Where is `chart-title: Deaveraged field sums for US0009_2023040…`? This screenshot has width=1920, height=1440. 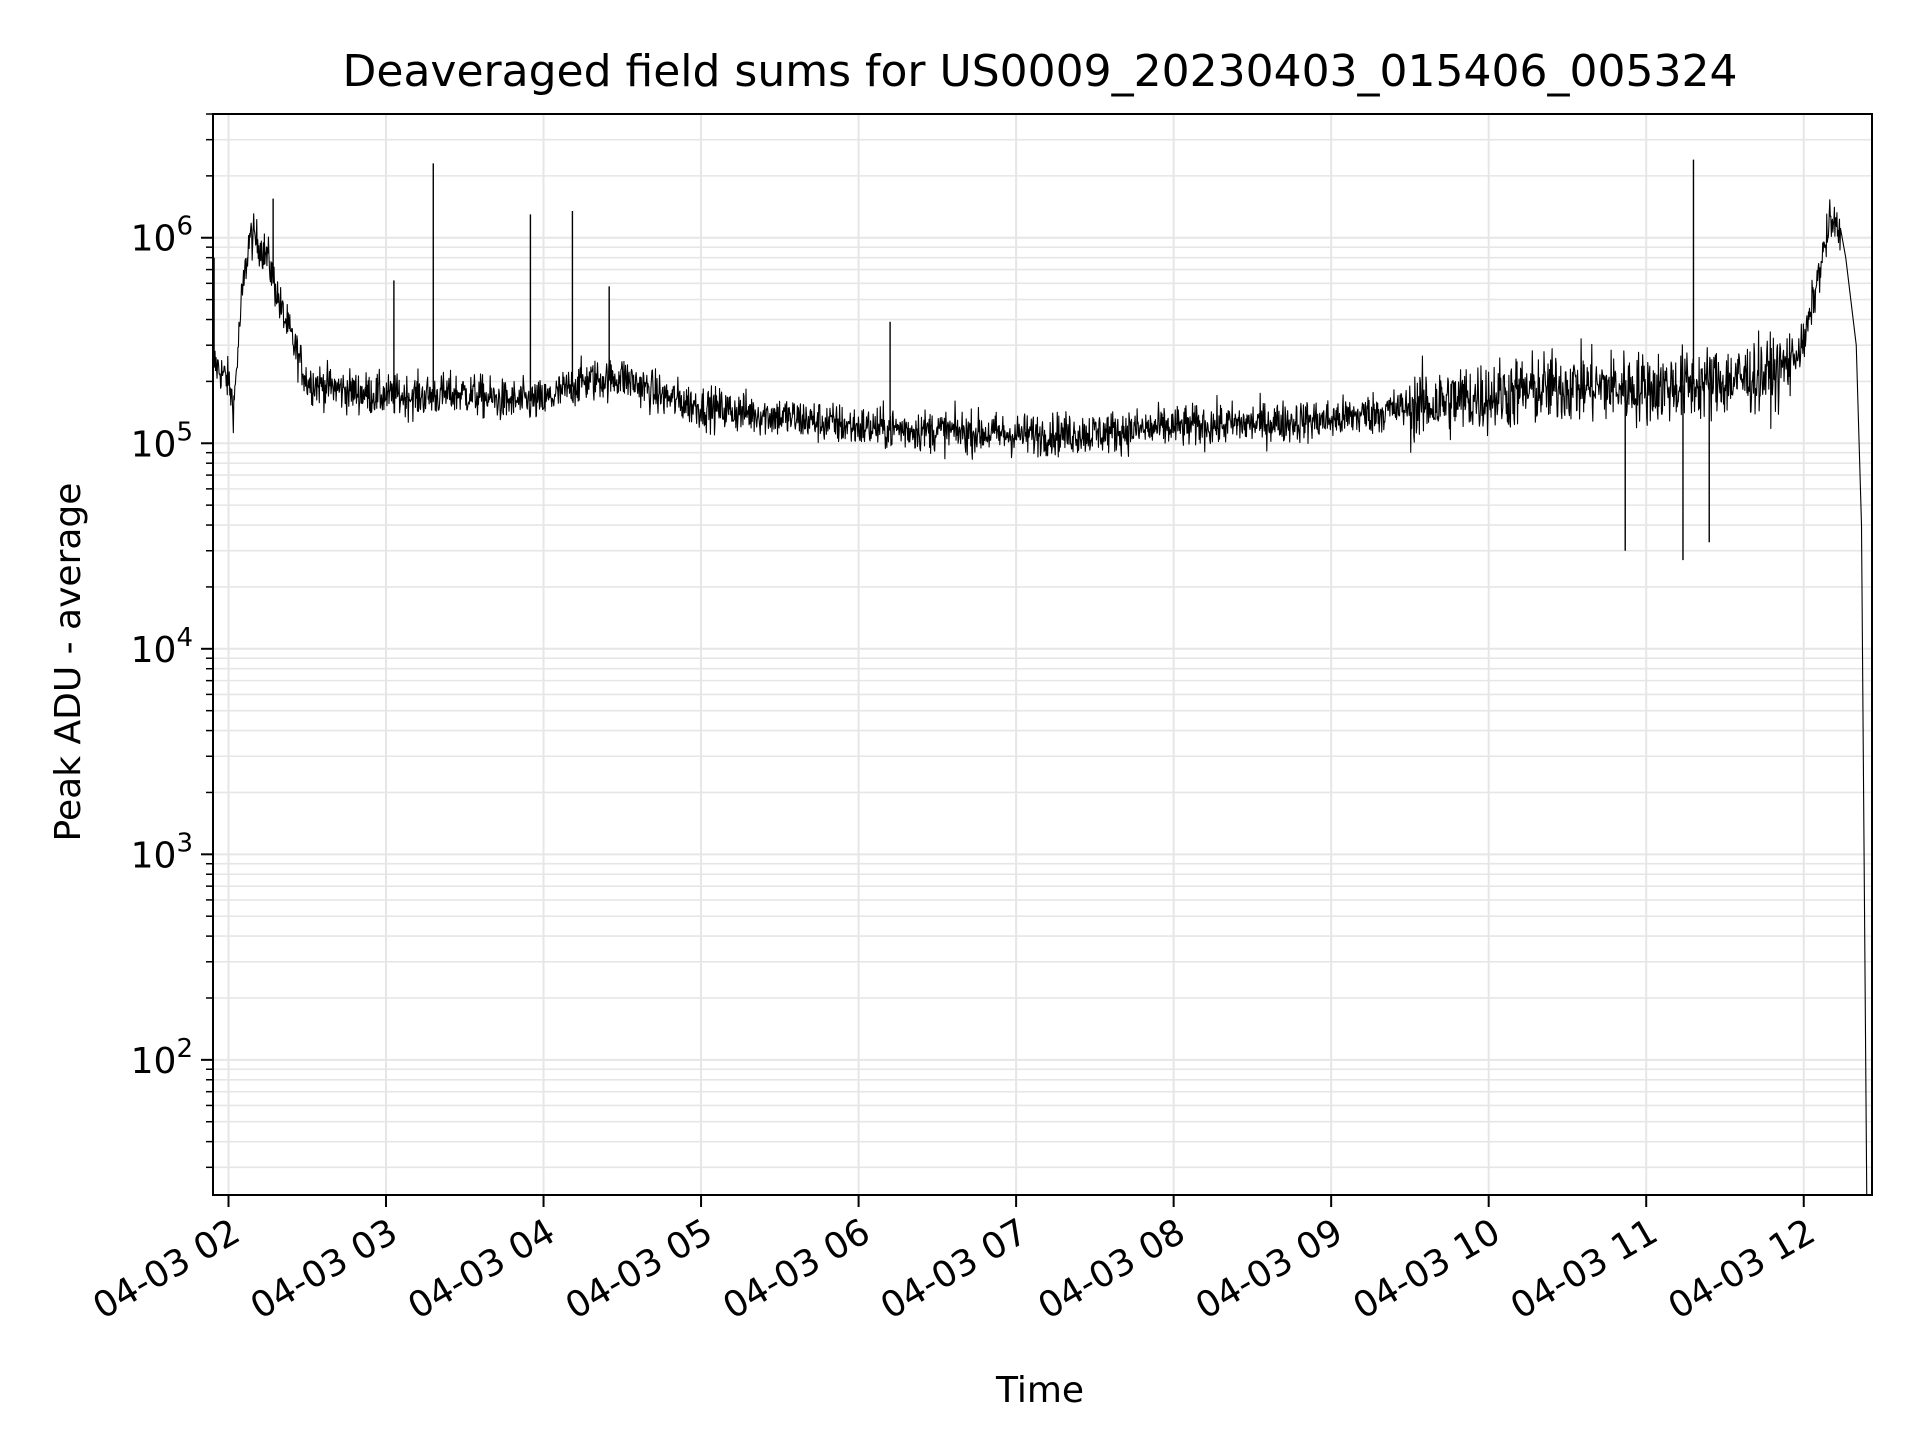
chart-title: Deaveraged field sums for US0009_2023040… is located at coordinates (1040, 71).